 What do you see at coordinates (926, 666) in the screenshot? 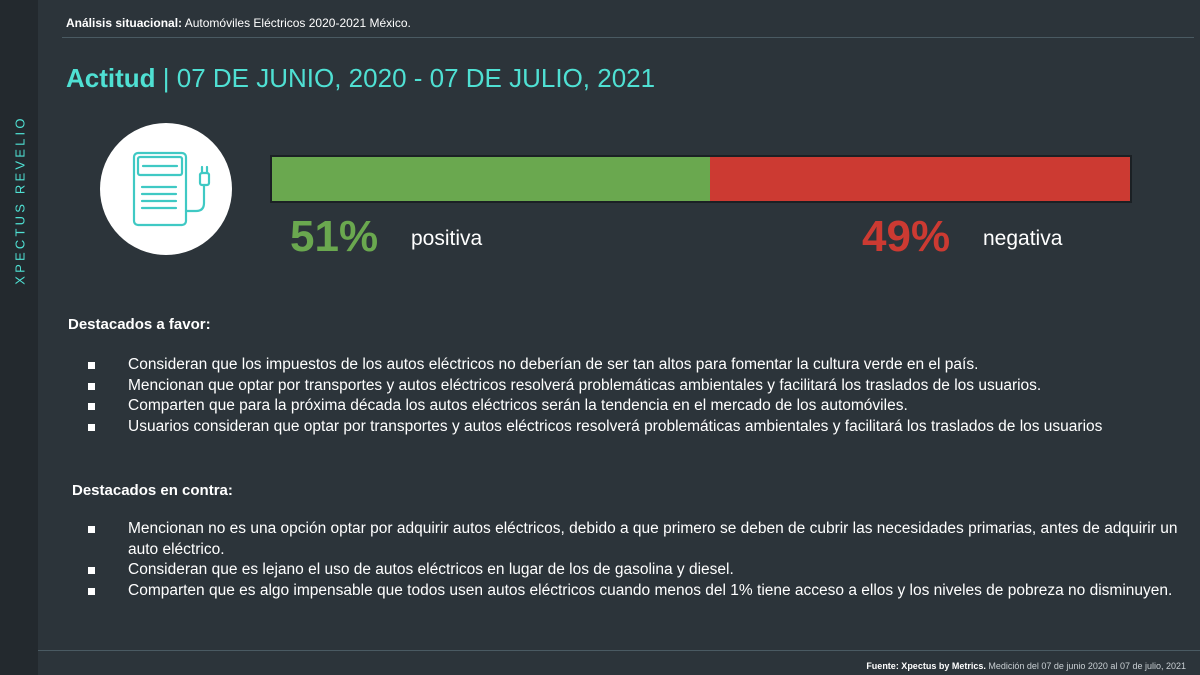
I see `footer-source-bold: Fuente: Xpectus by Metrics.` at bounding box center [926, 666].